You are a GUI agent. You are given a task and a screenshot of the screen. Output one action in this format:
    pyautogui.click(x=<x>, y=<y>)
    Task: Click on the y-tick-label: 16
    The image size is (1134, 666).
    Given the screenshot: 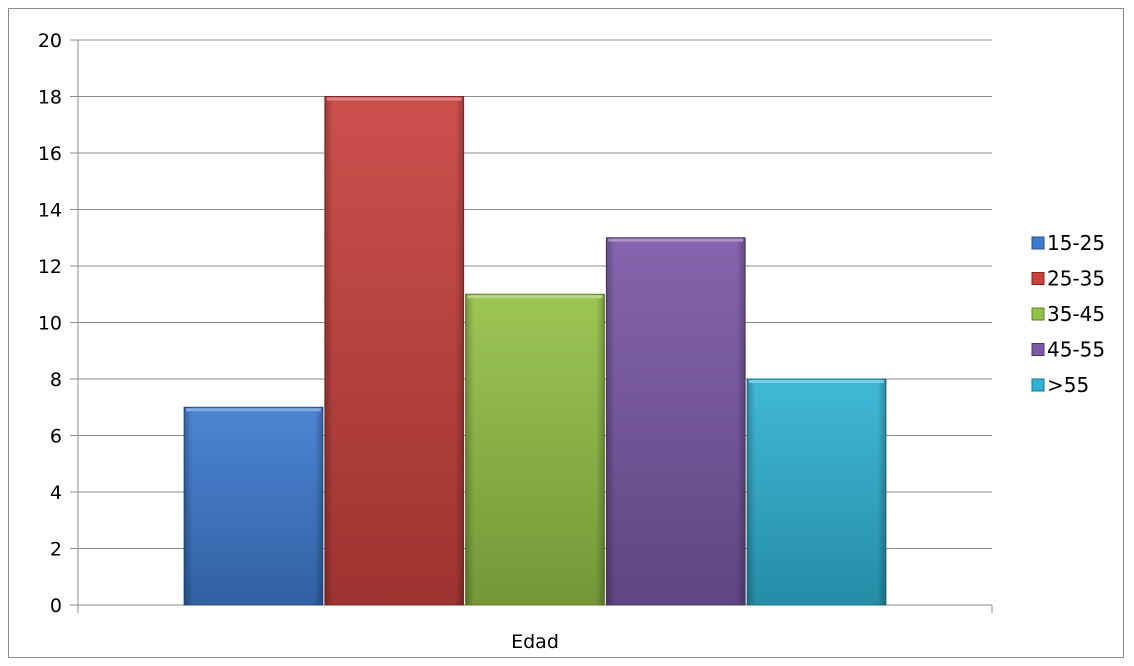 What is the action you would take?
    pyautogui.click(x=50, y=154)
    